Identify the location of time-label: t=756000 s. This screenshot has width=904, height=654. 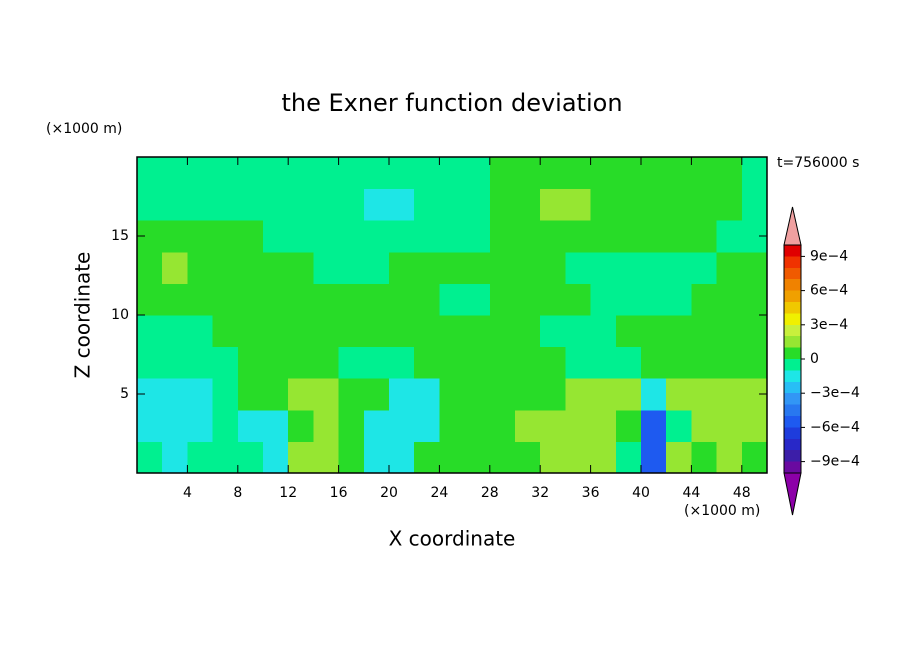
(818, 163).